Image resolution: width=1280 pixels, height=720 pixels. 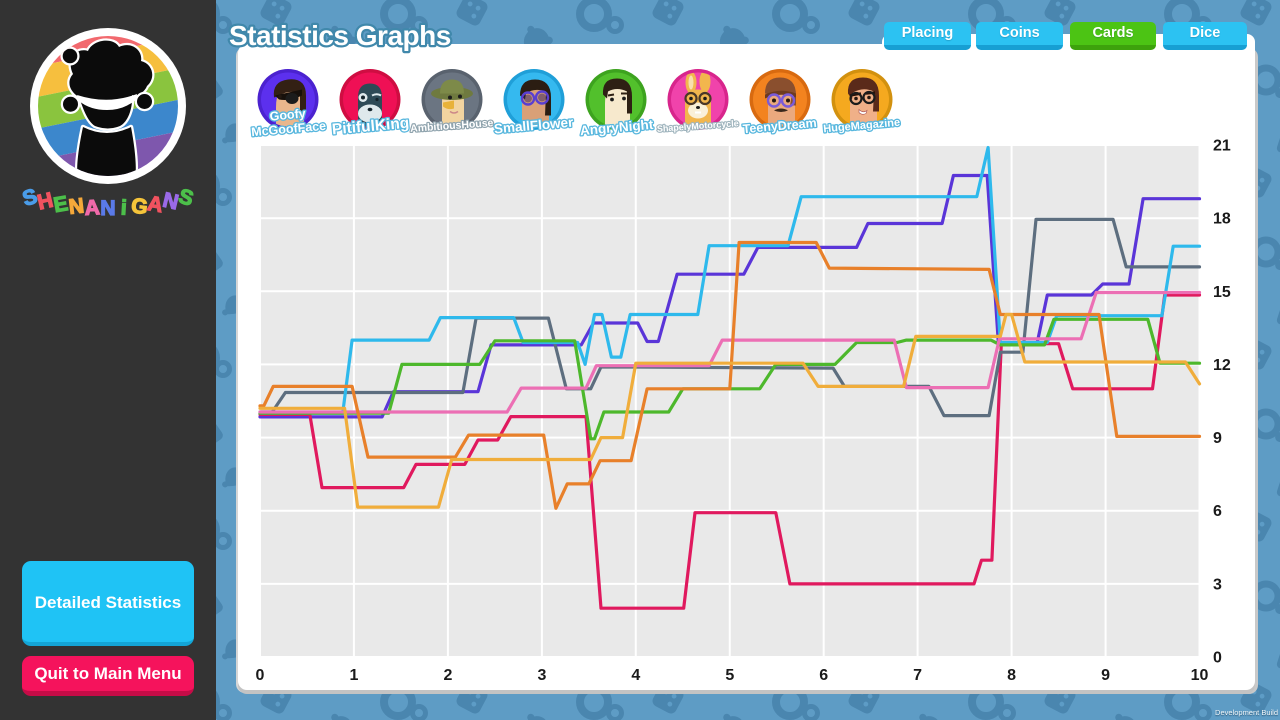 I want to click on svg-text: 2, so click(x=447, y=675).